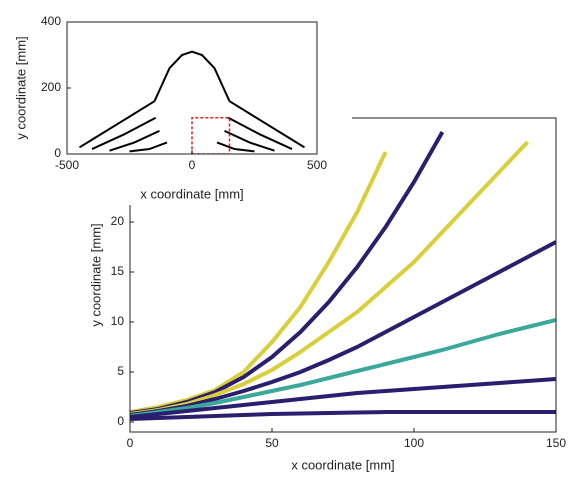 This screenshot has width=572, height=480. Describe the element at coordinates (118, 221) in the screenshot. I see `y-tick-label: 20` at that location.